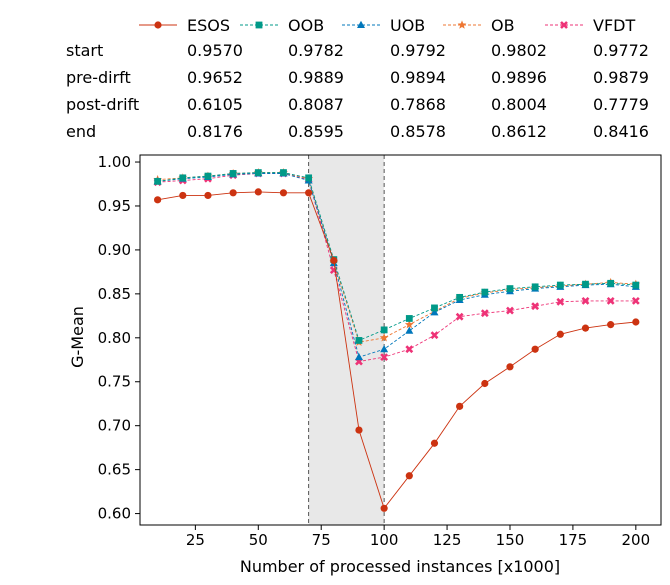 The width and height of the screenshot is (670, 585). I want to click on y-tick-label: 1.00, so click(114, 162).